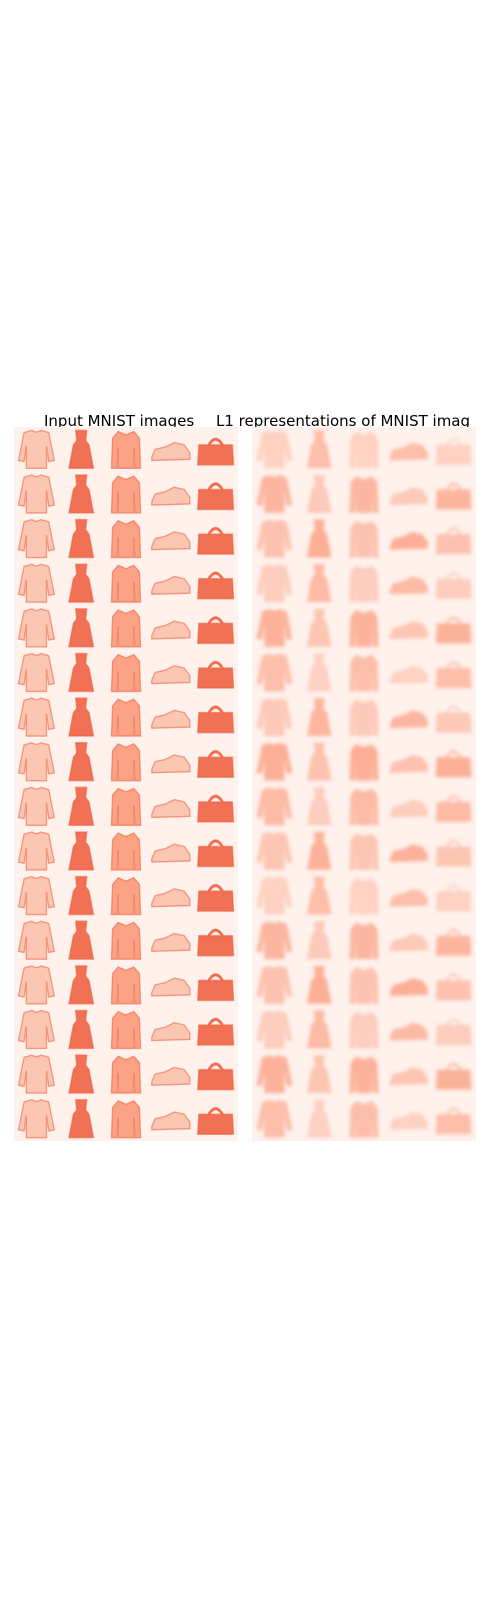 Image resolution: width=500 pixels, height=1600 pixels. I want to click on title-input-images: Input MNIST images, so click(119, 421).